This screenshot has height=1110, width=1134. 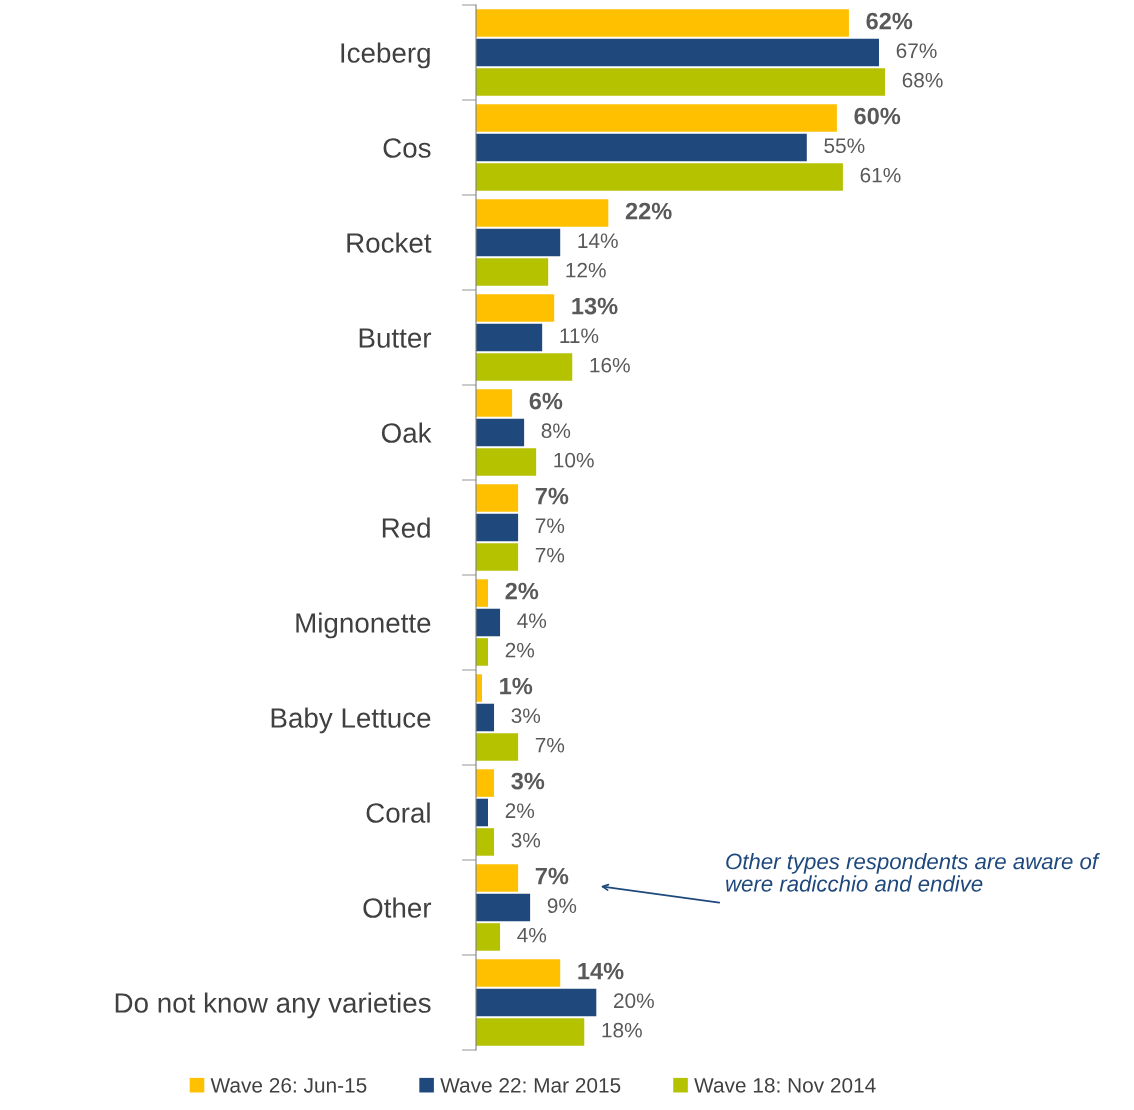 What do you see at coordinates (922, 80) in the screenshot?
I see `data-label: 68%` at bounding box center [922, 80].